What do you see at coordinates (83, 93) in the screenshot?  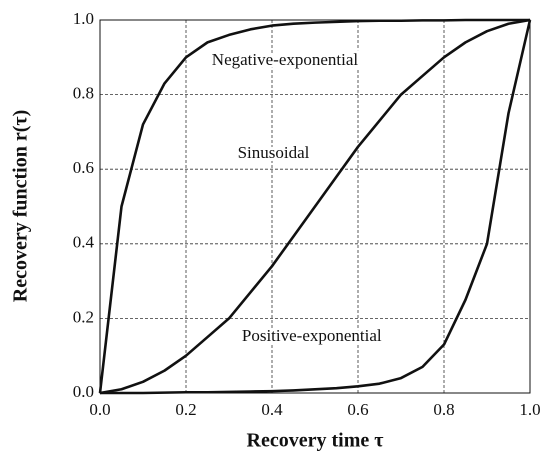 I see `y-tick-label: 0.8` at bounding box center [83, 93].